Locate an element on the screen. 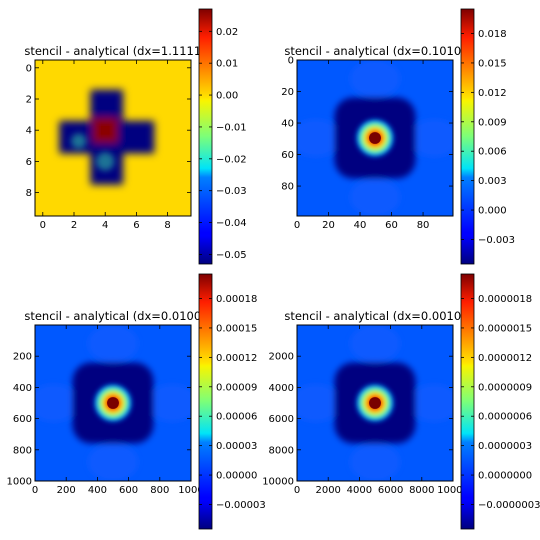  y-tick-label: 1000 is located at coordinates (19, 482).